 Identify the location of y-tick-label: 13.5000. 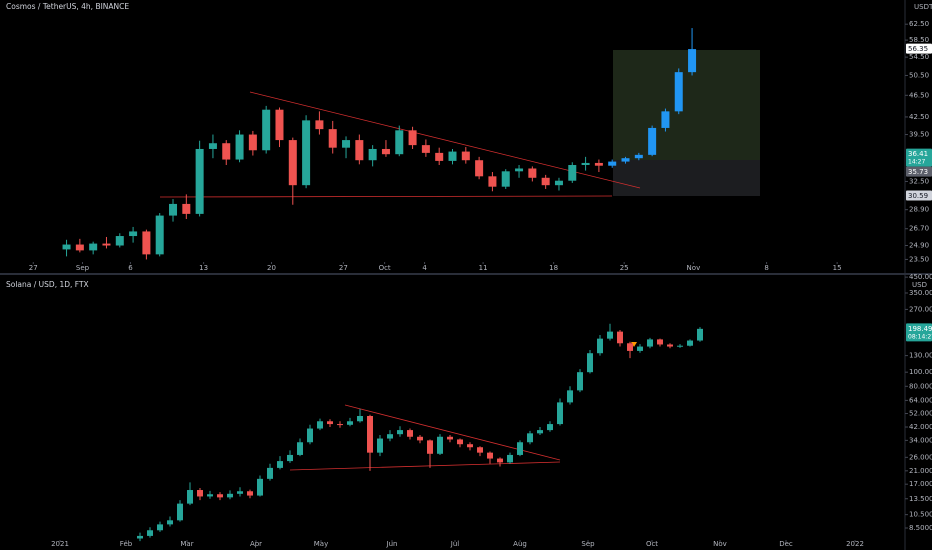
(920, 499).